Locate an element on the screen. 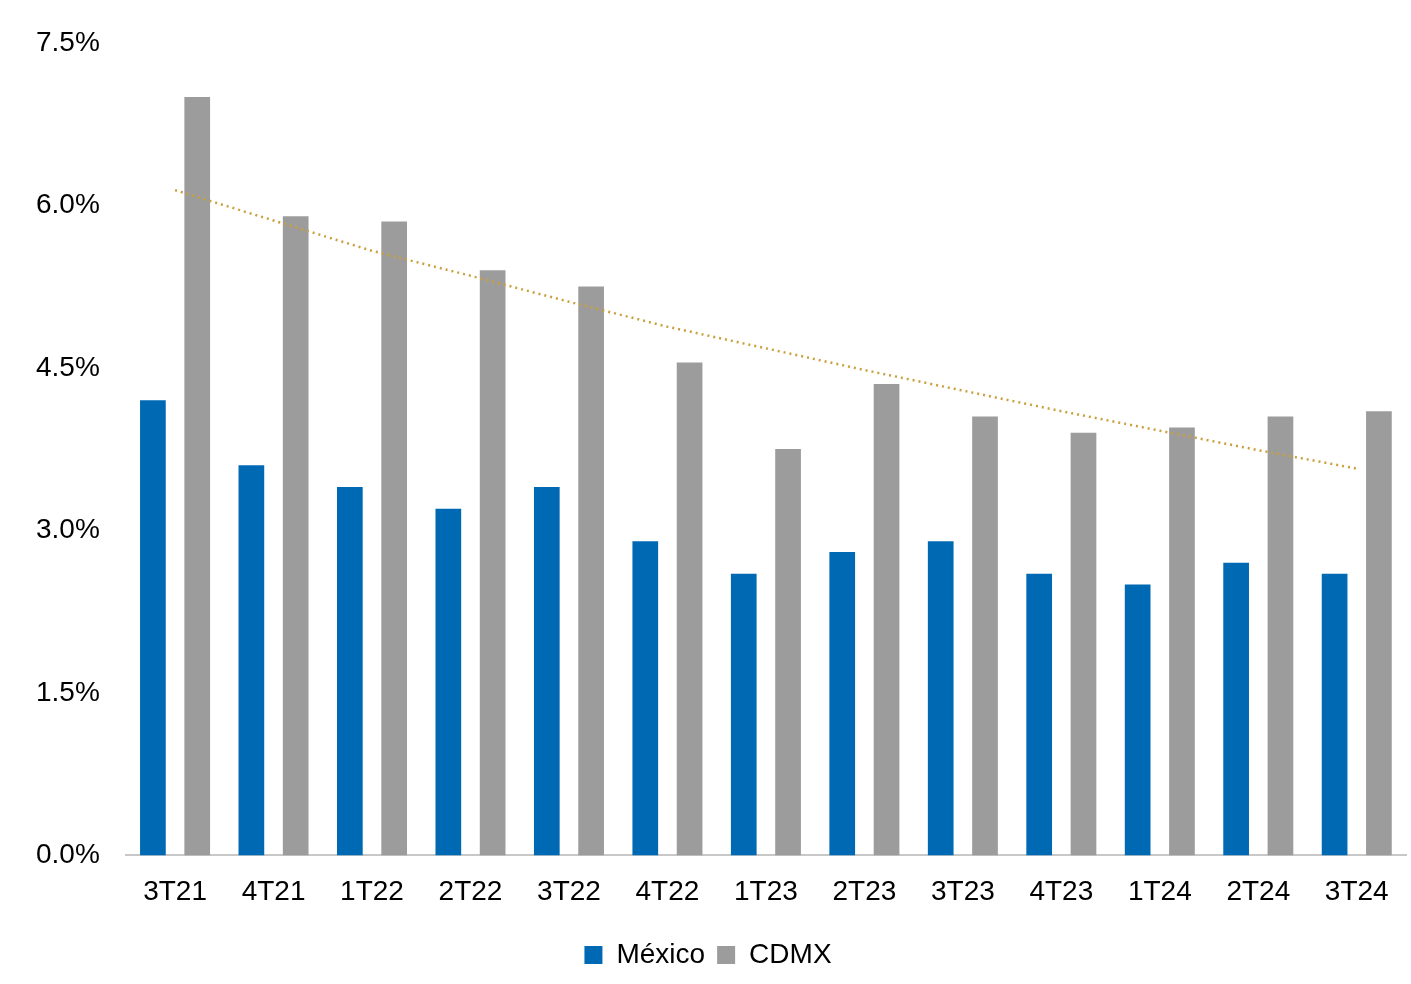 The width and height of the screenshot is (1411, 984). y-tick-label: 1.5% is located at coordinates (67, 691).